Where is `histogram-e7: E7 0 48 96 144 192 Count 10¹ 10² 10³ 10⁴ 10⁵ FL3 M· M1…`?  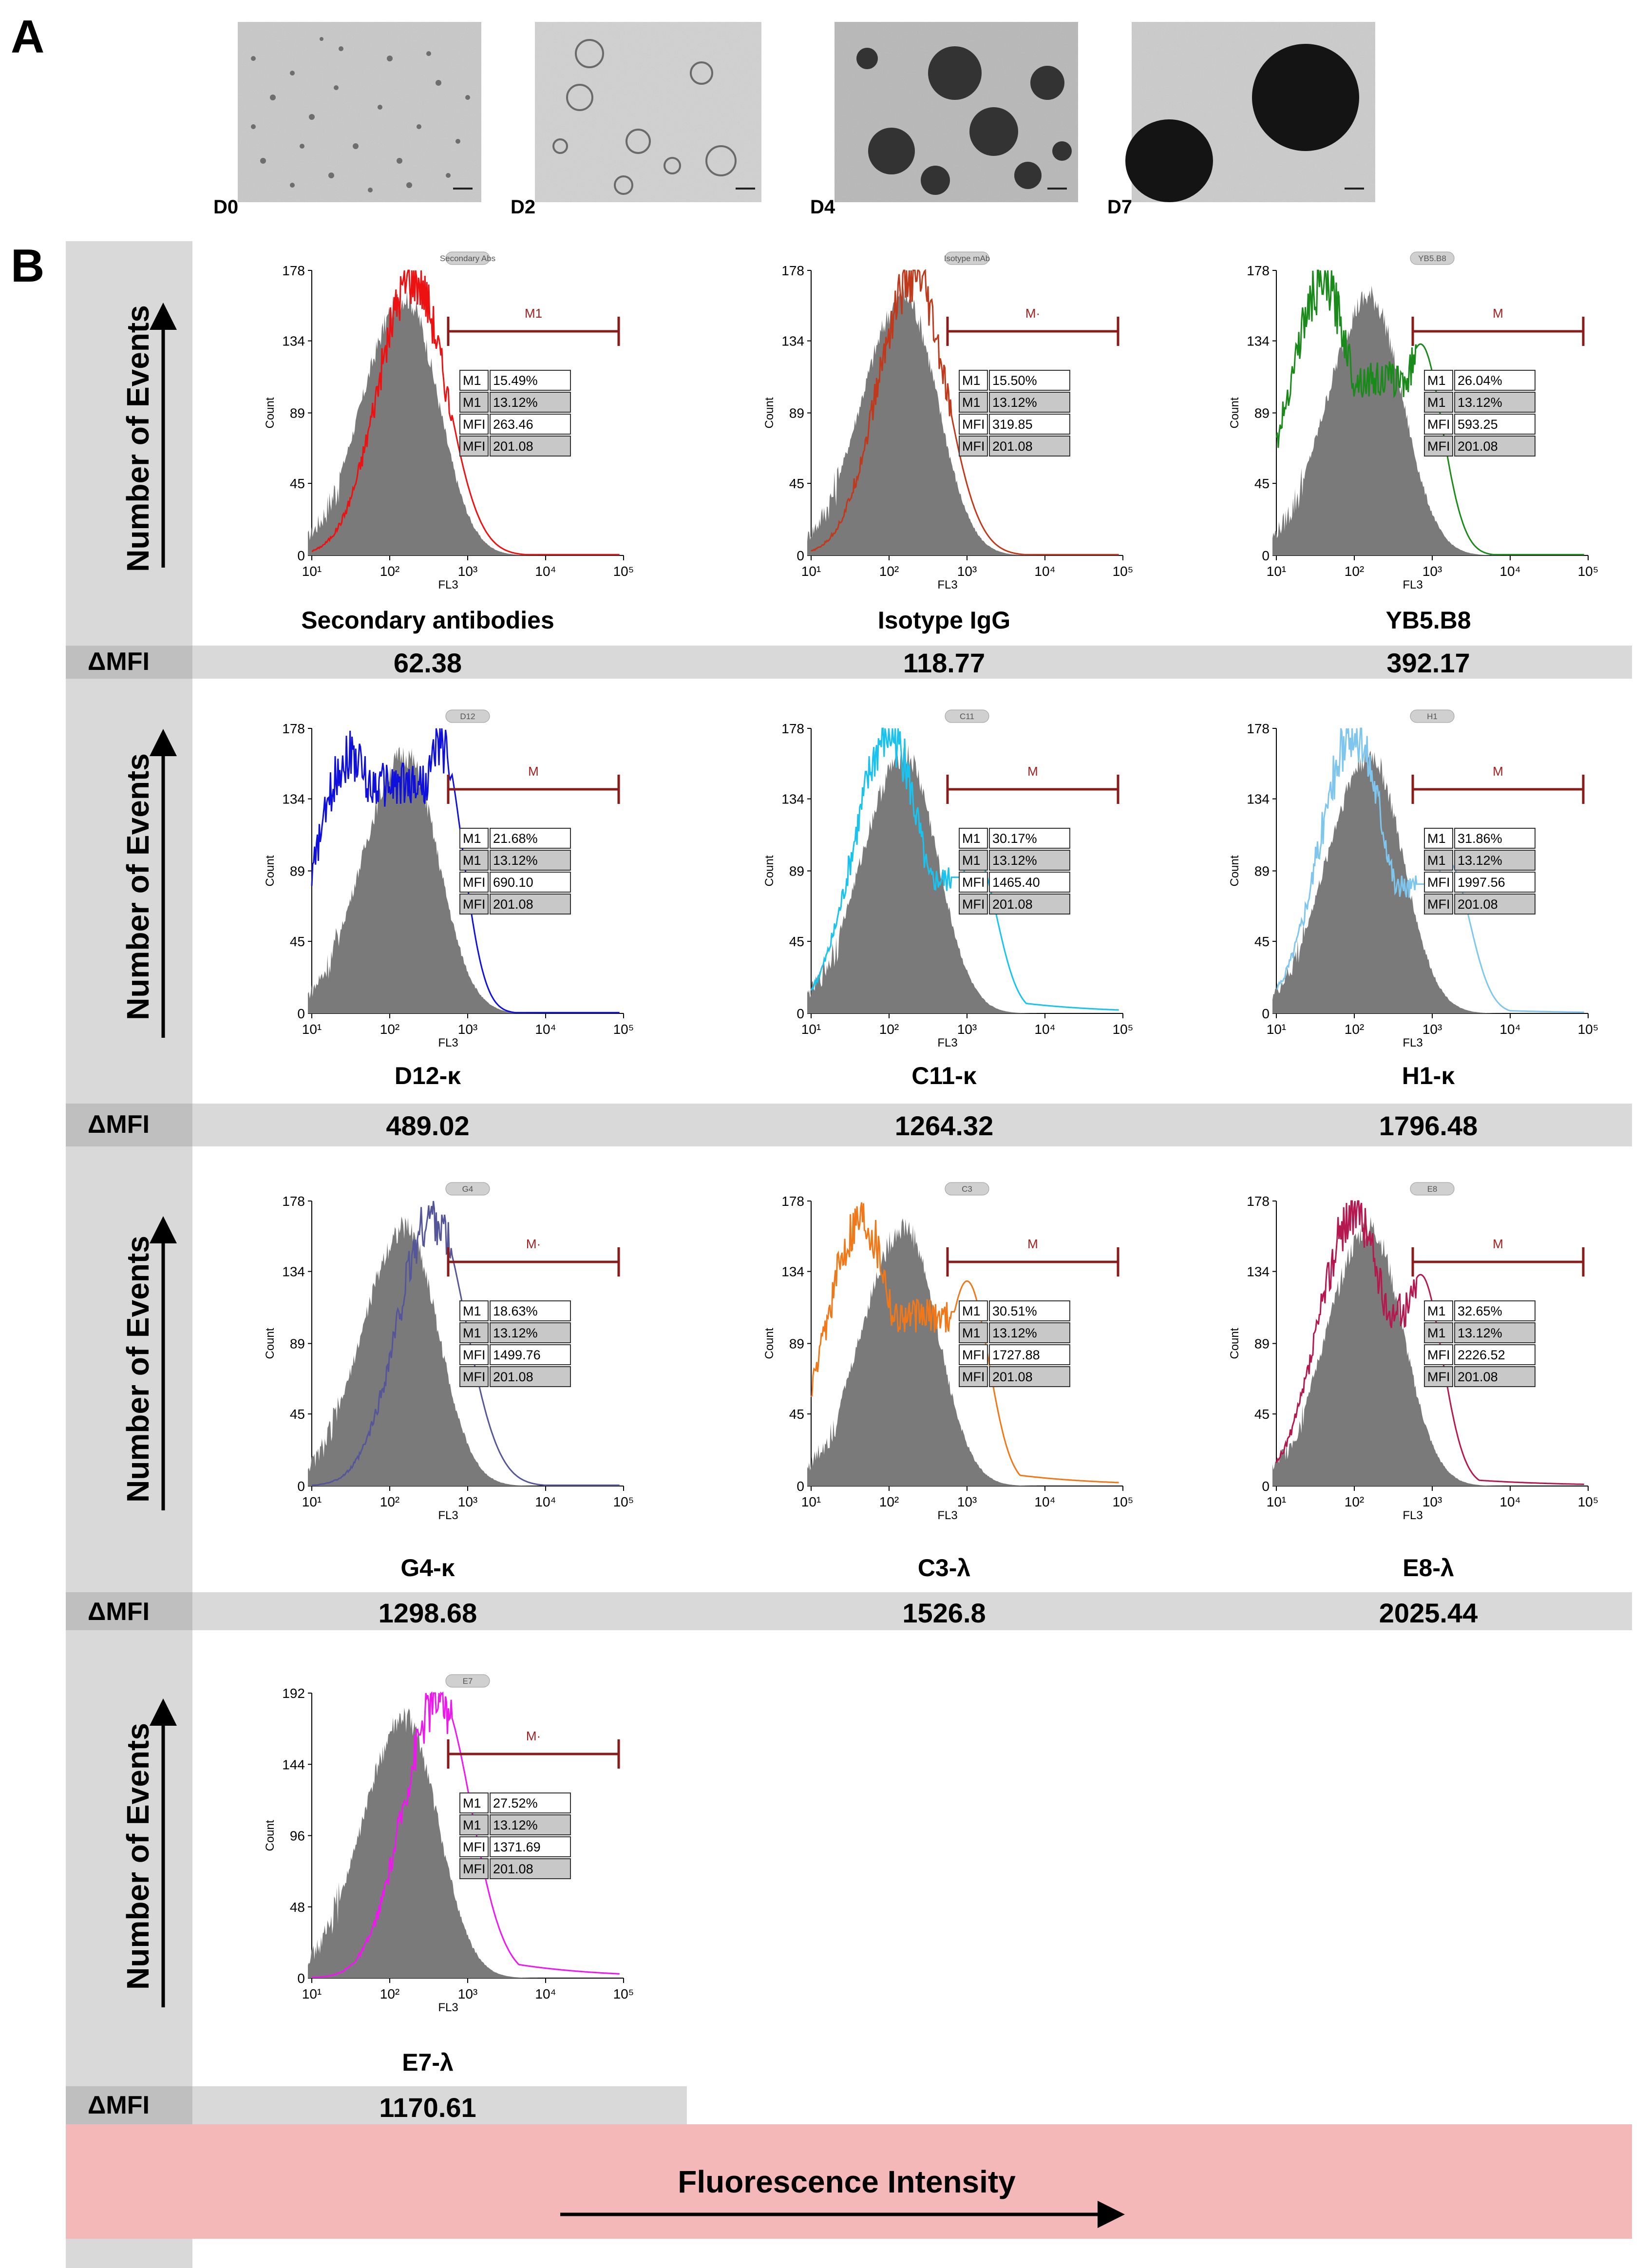 histogram-e7: E7 0 48 96 144 192 Count 10¹ 10² 10³ 10⁴ 10⁵ FL3 M· M1… is located at coordinates (449, 1898).